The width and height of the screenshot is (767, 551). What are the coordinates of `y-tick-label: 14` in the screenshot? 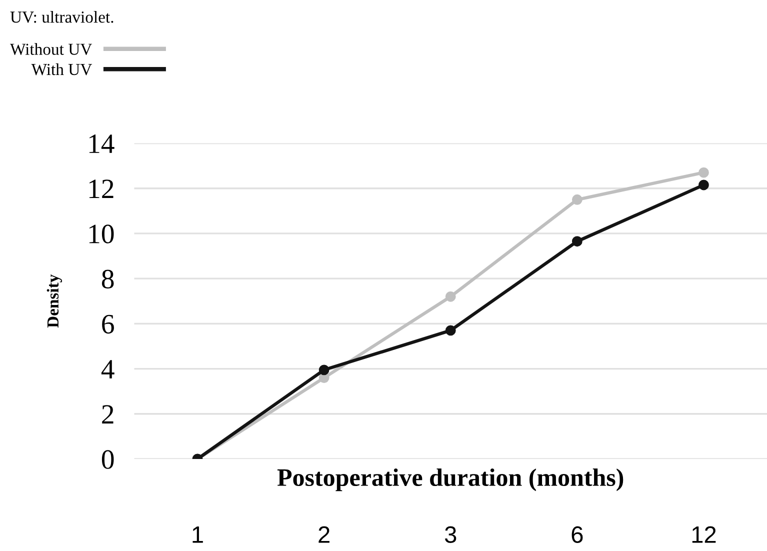 It's located at (101, 143).